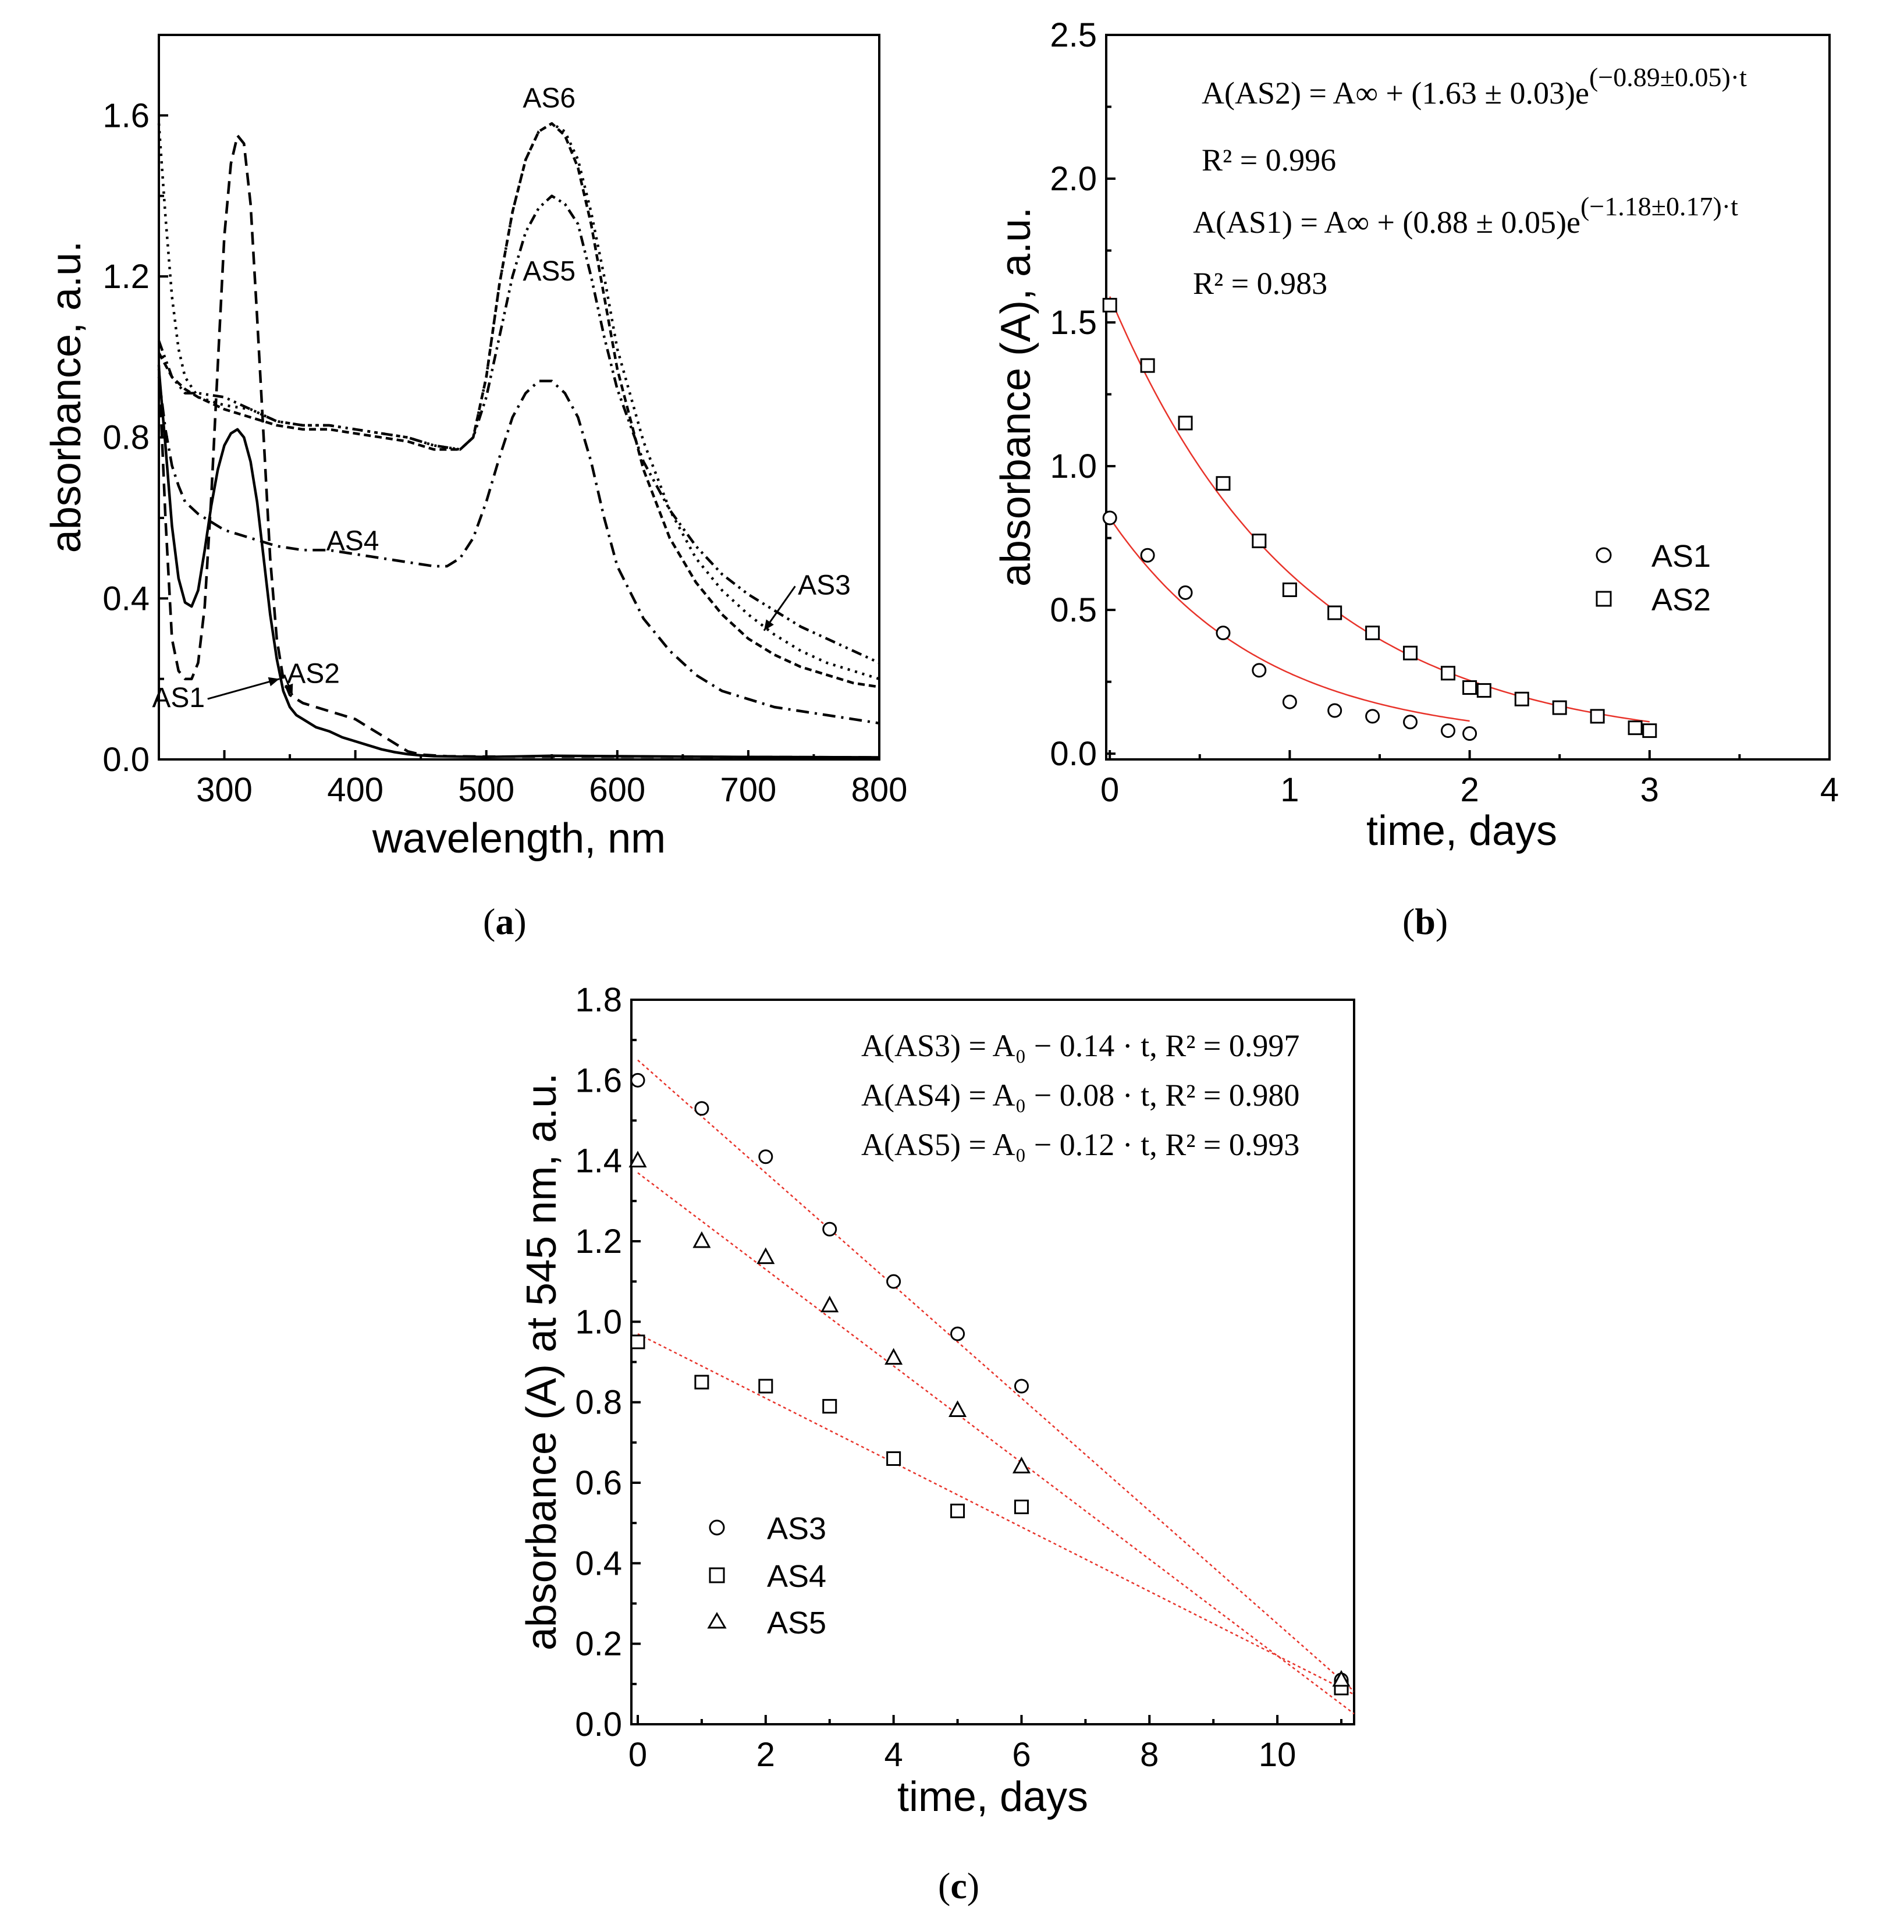 The image size is (1904, 1932). Describe the element at coordinates (598, 1080) in the screenshot. I see `panel-c-ytick-label: 1.6` at that location.